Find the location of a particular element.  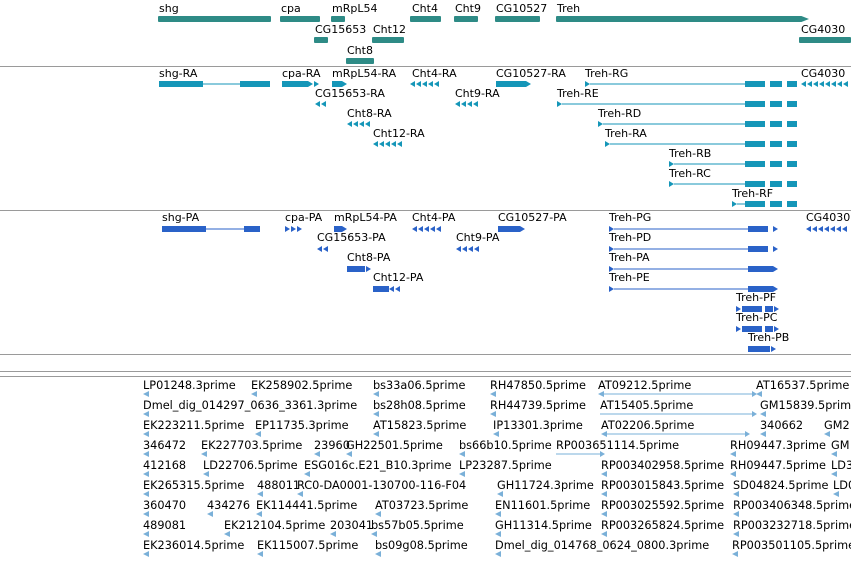

transcript-label: Treh-RF is located at coordinates (753, 193).